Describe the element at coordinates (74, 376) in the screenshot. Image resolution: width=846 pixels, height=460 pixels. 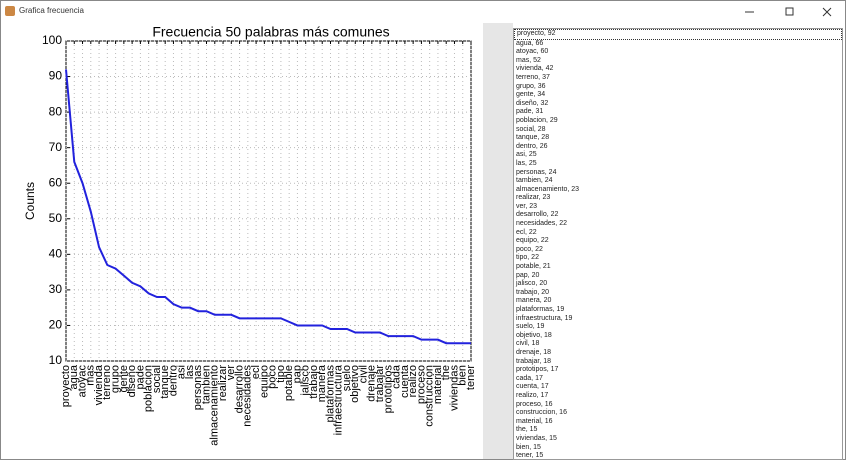
I see `x-tick-label: agua` at that location.